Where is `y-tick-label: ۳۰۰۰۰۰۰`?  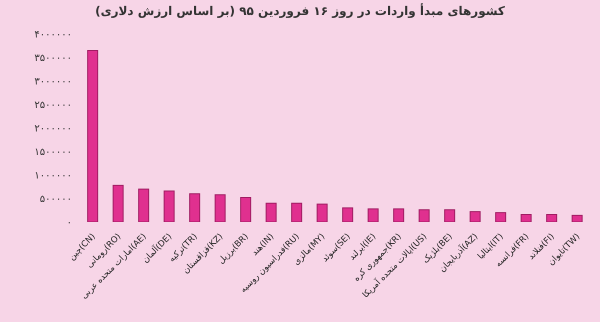 y-tick-label: ۳۰۰۰۰۰۰ is located at coordinates (53, 82).